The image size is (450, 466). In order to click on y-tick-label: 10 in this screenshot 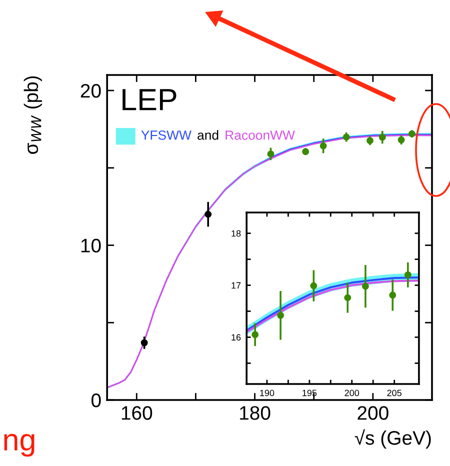, I will do `click(91, 245)`.